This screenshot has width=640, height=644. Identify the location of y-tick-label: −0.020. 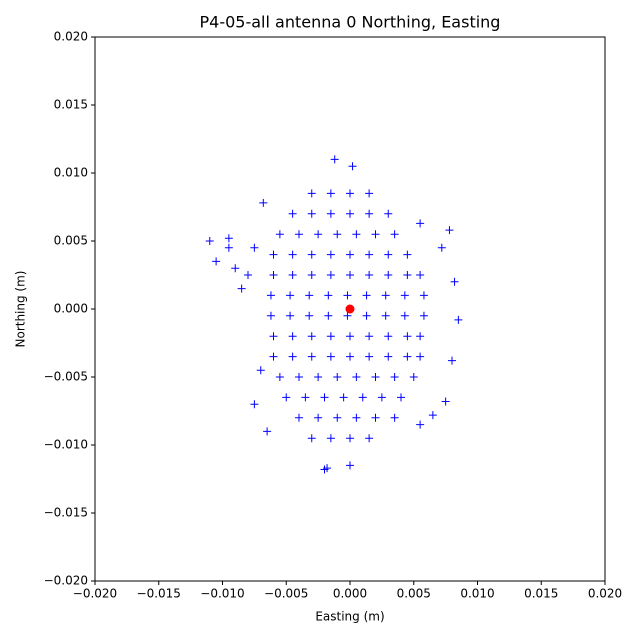
(66, 581).